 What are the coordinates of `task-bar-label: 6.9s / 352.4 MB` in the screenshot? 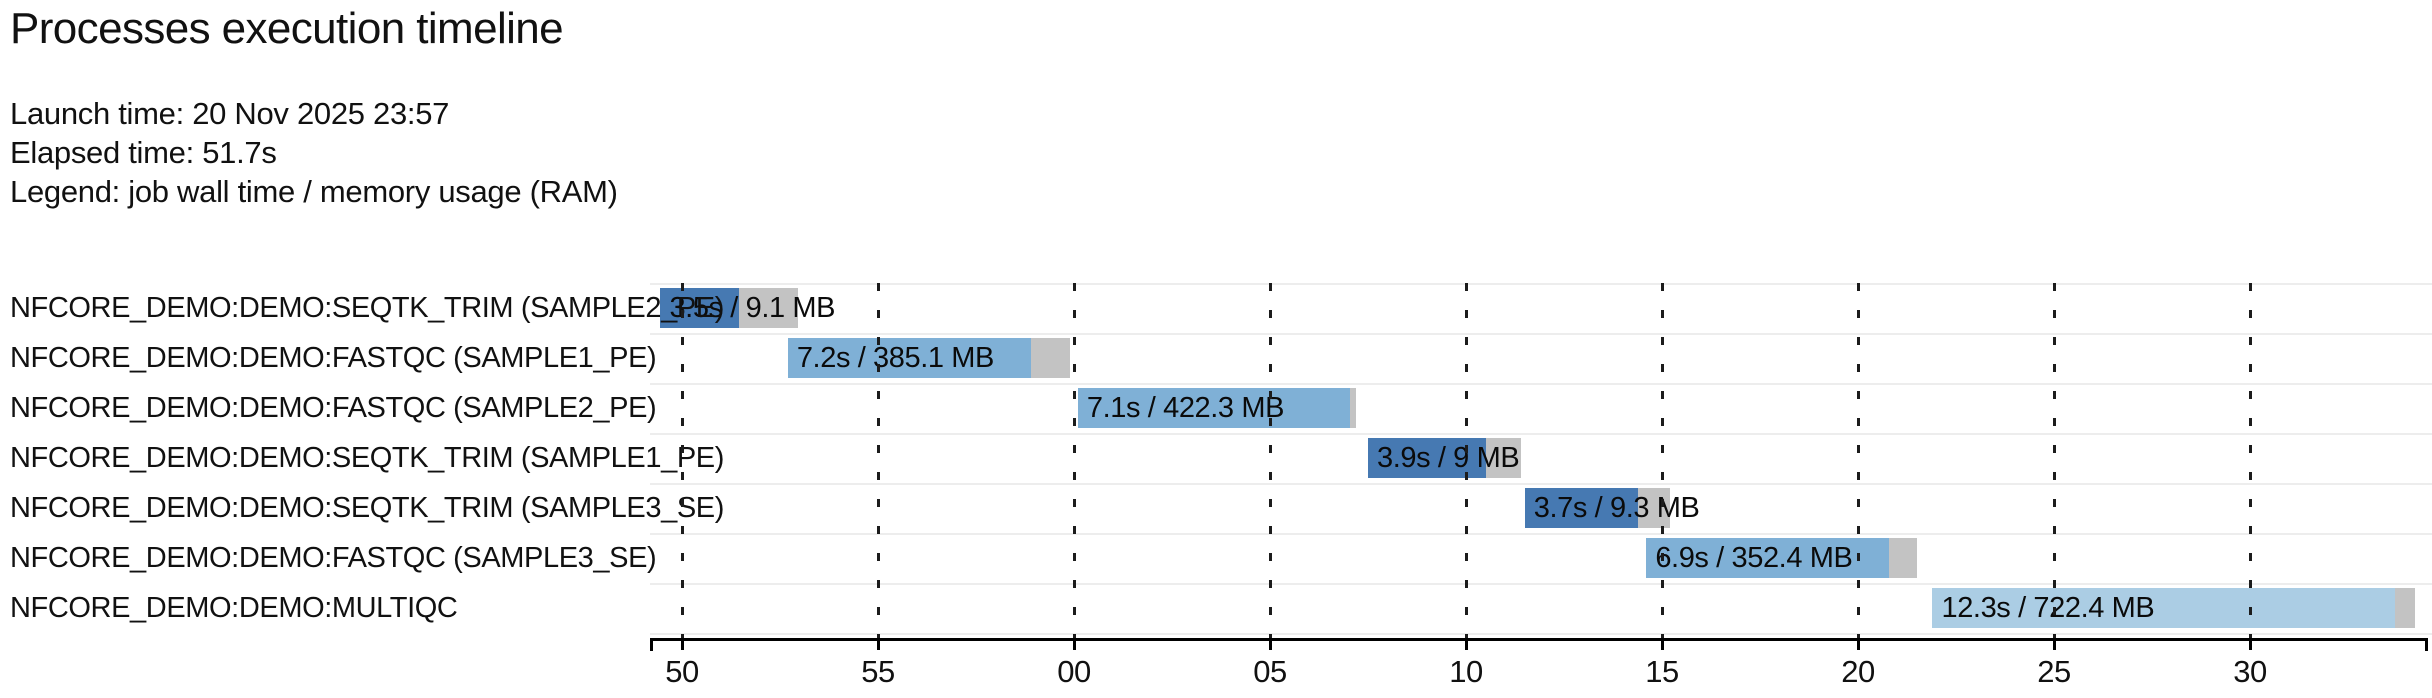 It's located at (1754, 558).